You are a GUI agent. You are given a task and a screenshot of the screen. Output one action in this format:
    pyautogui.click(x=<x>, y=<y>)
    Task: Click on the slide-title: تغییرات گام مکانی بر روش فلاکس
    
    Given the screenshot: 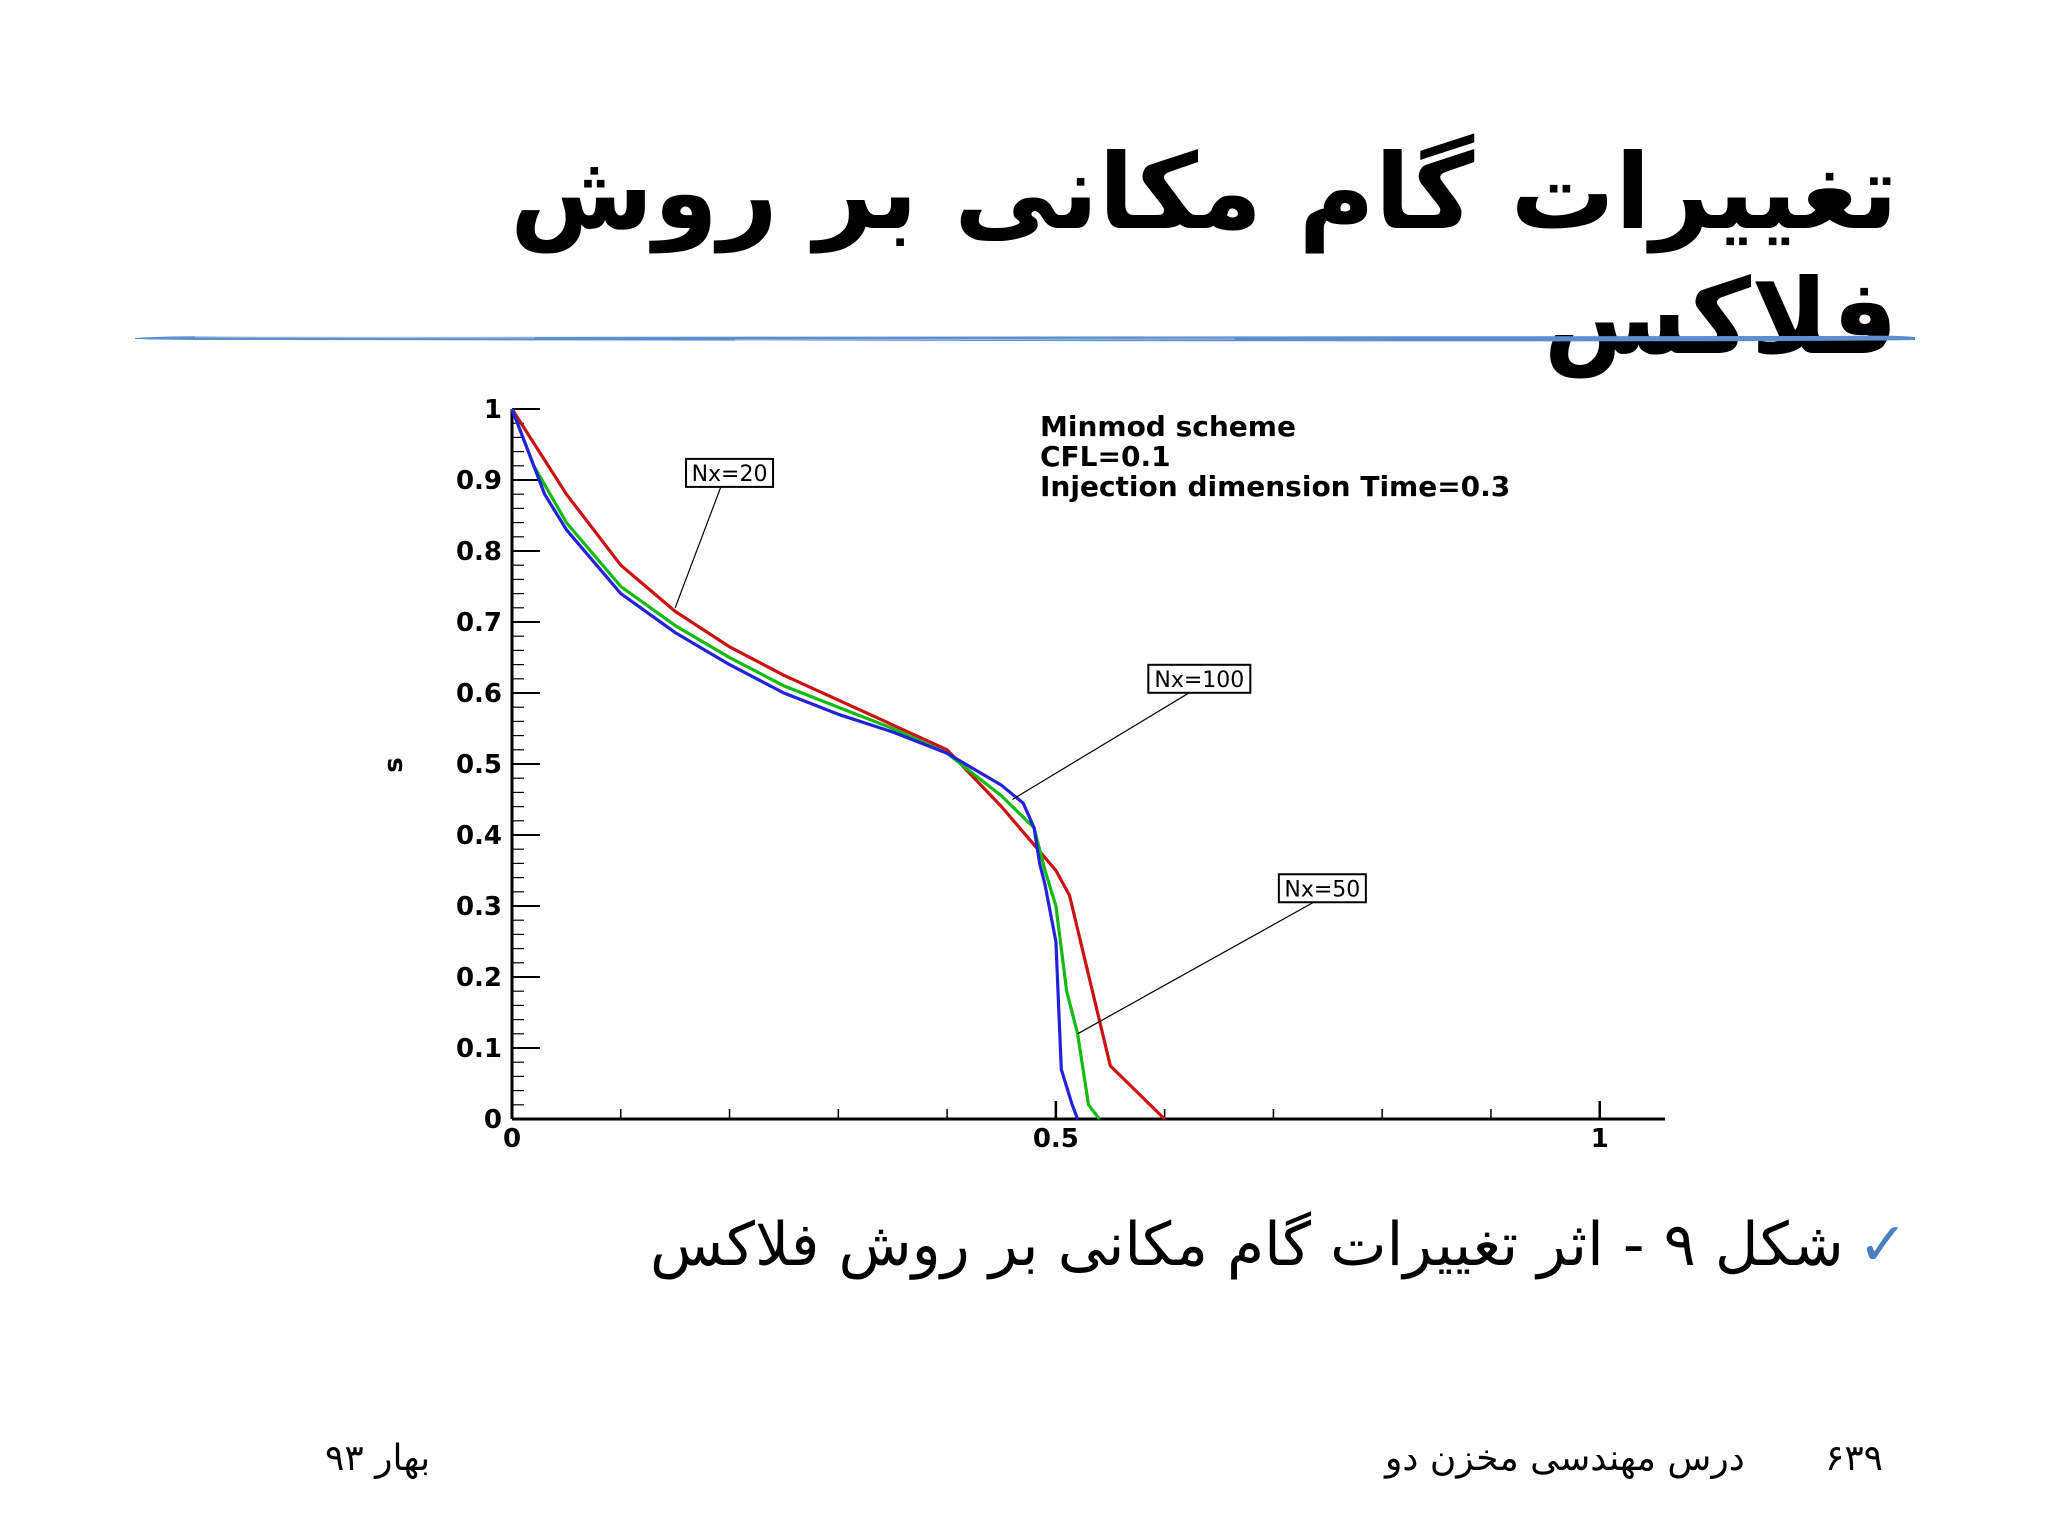 What is the action you would take?
    pyautogui.click(x=1203, y=254)
    